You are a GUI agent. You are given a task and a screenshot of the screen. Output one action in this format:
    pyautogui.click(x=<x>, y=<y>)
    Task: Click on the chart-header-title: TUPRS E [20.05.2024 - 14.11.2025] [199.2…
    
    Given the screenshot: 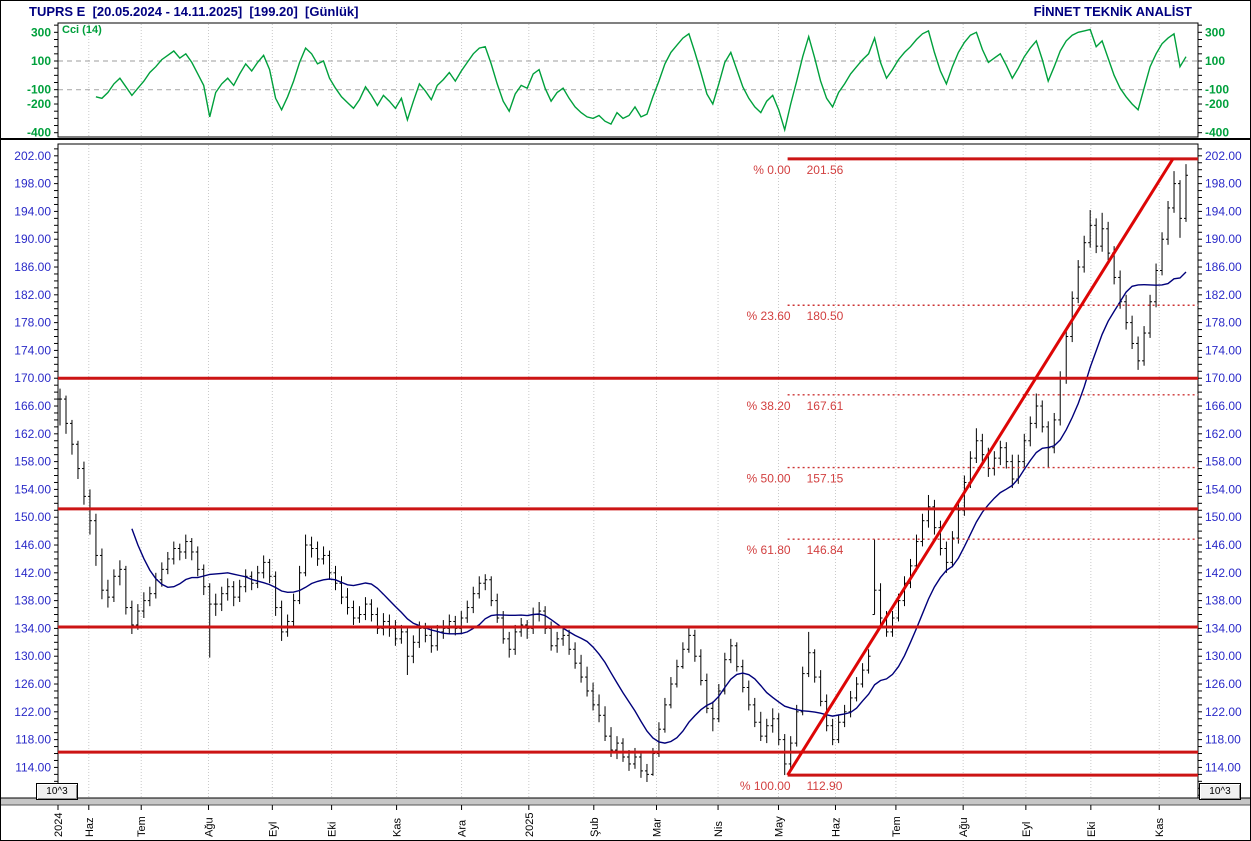 What is the action you would take?
    pyautogui.click(x=194, y=11)
    